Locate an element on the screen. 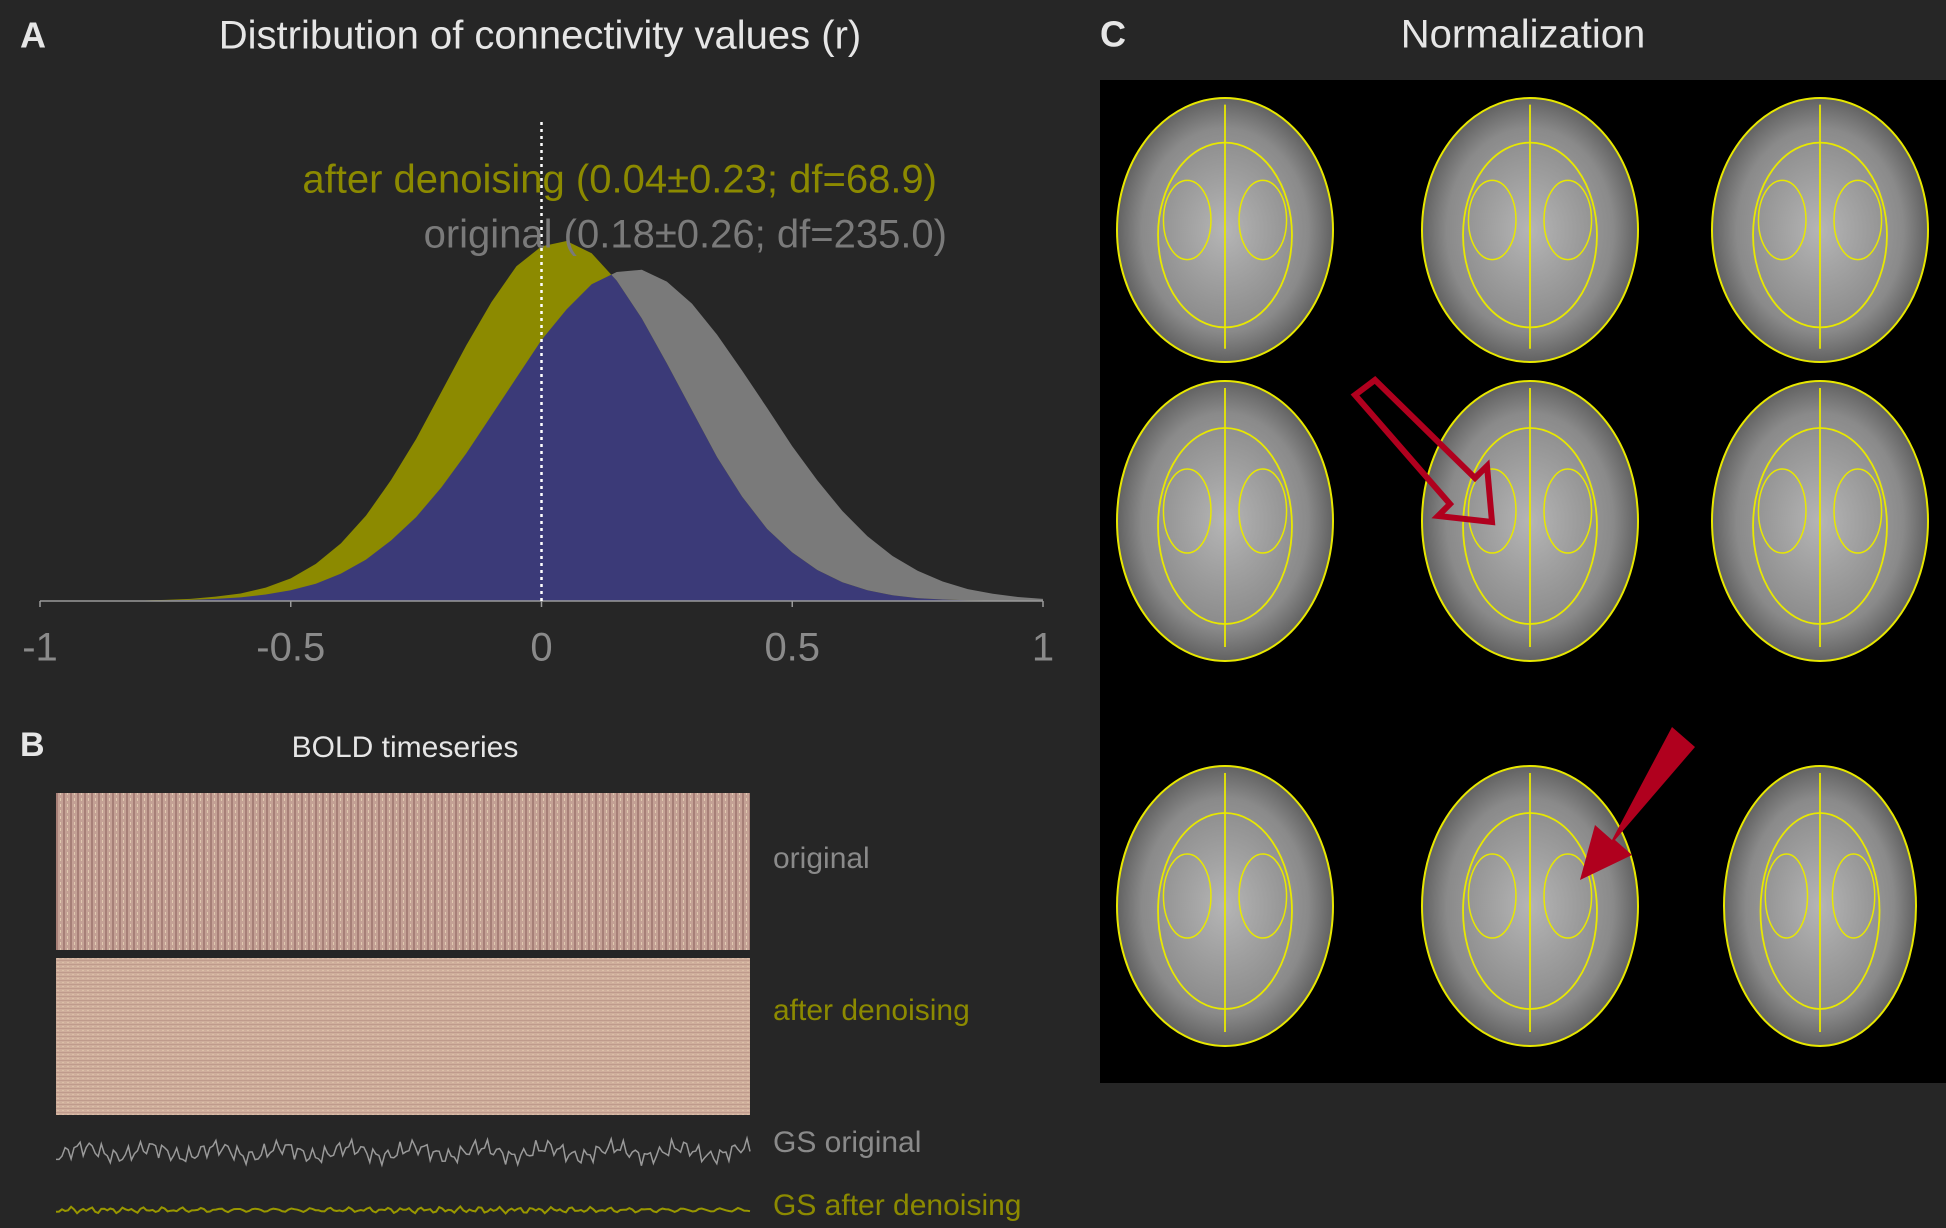 This screenshot has height=1228, width=1946. gs-original-trace is located at coordinates (403, 1151).